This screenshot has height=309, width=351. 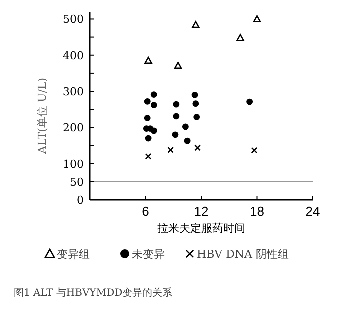 What do you see at coordinates (146, 211) in the screenshot?
I see `x-tick-label: 6` at bounding box center [146, 211].